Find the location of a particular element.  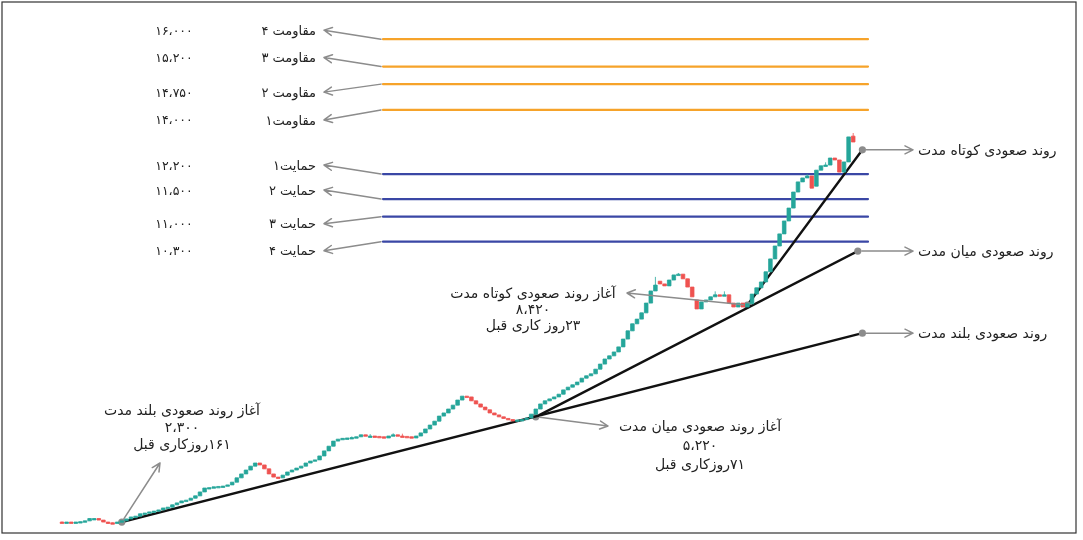

annotation: ۱۲،۲۰۰ is located at coordinates (174, 165).